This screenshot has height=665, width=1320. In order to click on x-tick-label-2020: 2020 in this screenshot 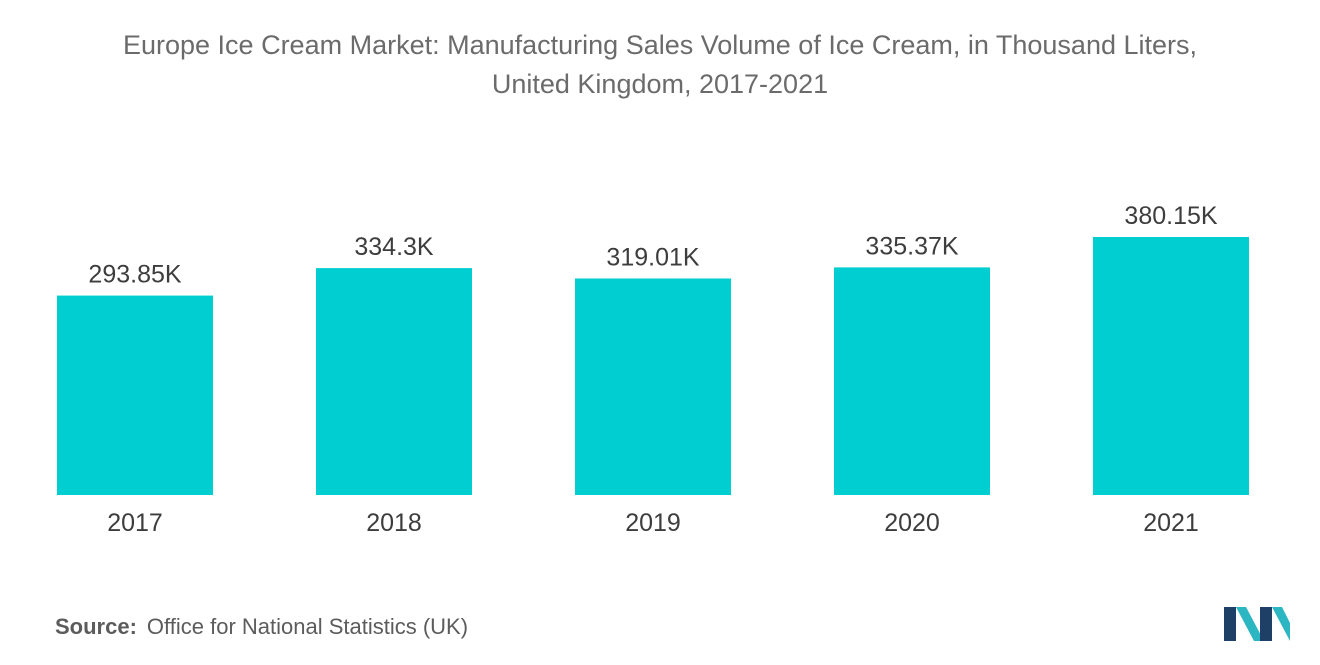, I will do `click(912, 523)`.